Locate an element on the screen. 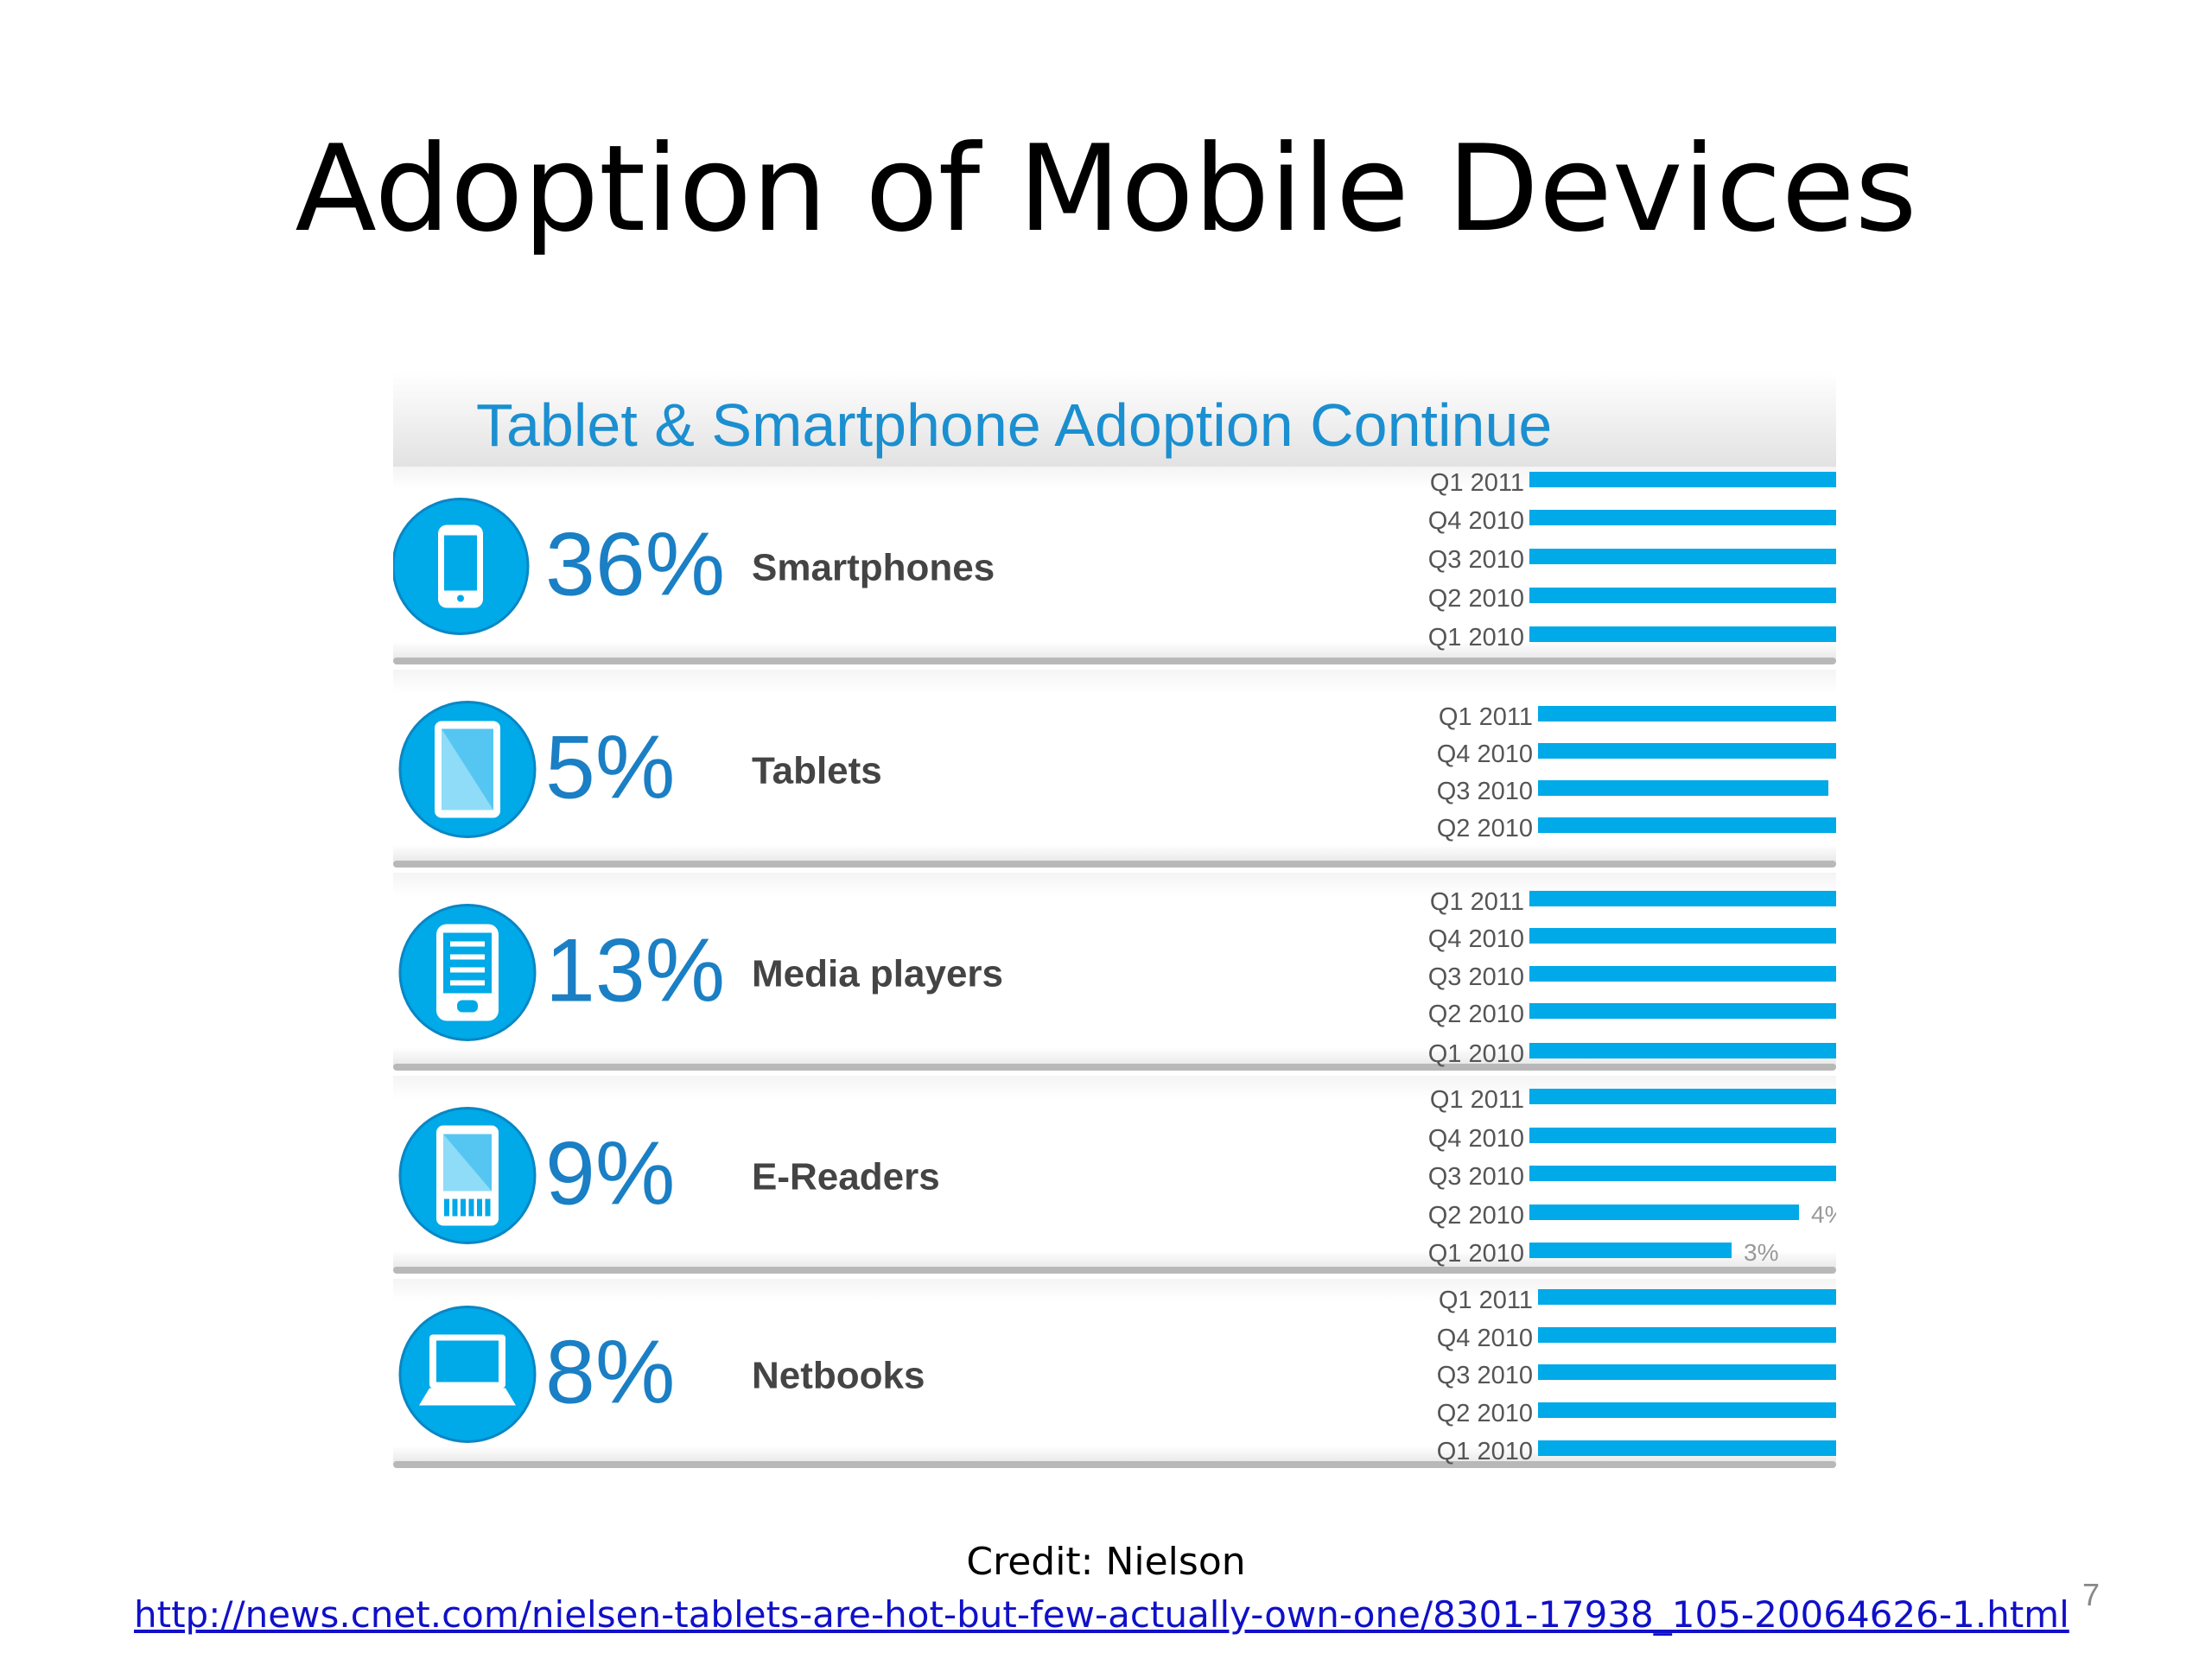  infographic-title: Tablet & Smartphone Adoption Continue is located at coordinates (1014, 425).